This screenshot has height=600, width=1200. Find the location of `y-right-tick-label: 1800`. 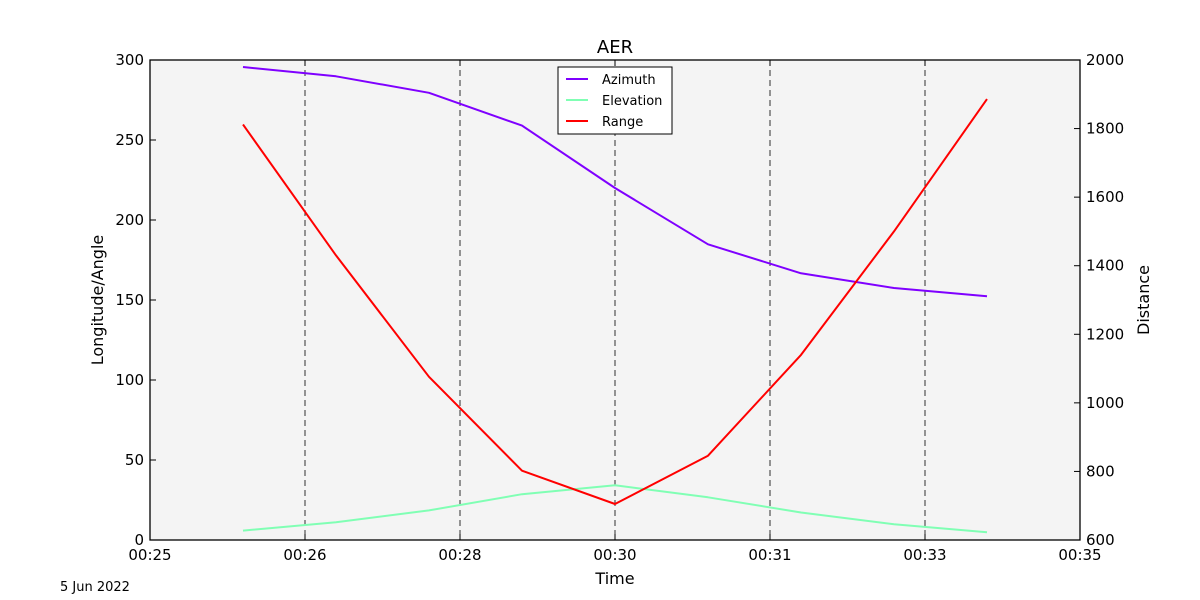

y-right-tick-label: 1800 is located at coordinates (1105, 129).